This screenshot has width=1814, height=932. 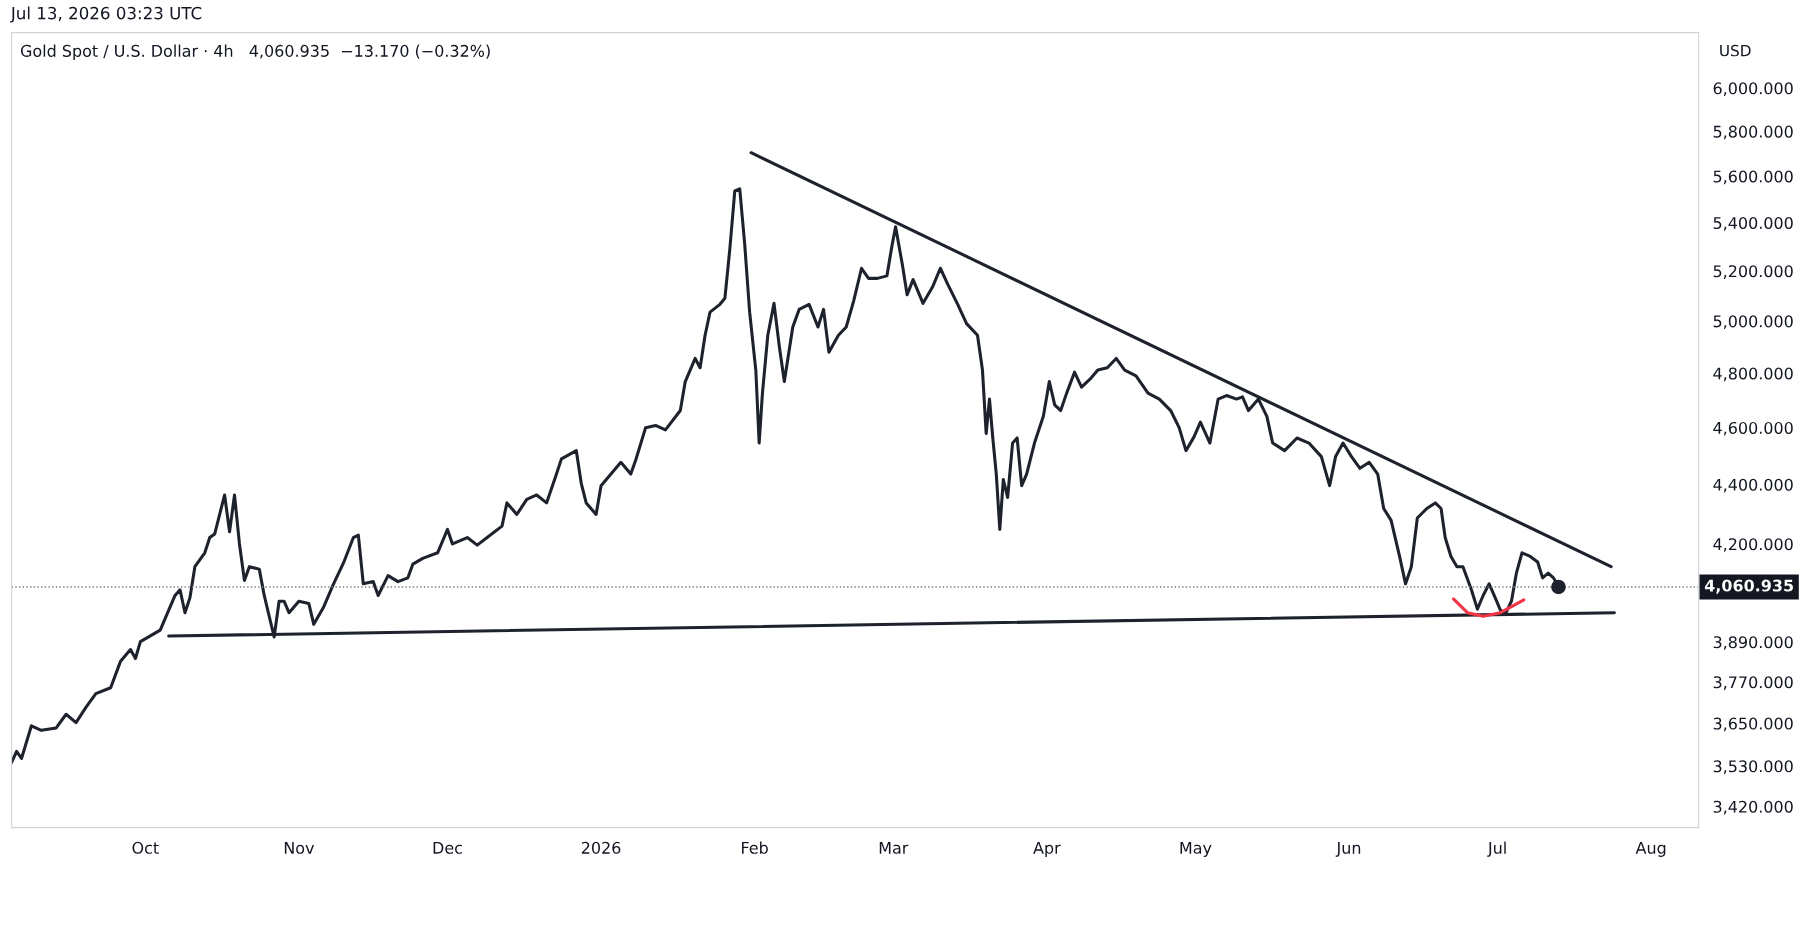 I want to click on y-tick-label: 5,200.000, so click(x=1753, y=272).